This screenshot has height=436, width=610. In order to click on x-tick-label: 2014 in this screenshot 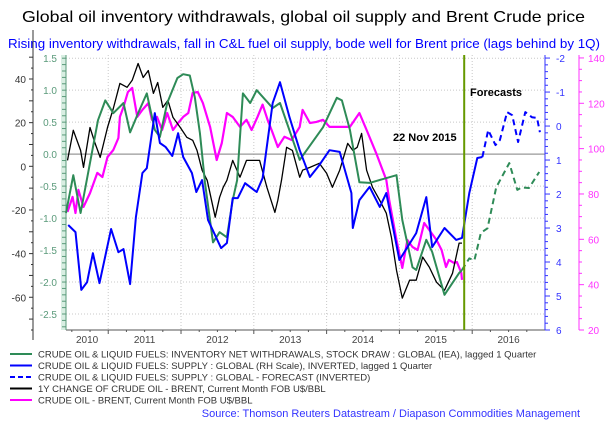, I will do `click(363, 340)`.